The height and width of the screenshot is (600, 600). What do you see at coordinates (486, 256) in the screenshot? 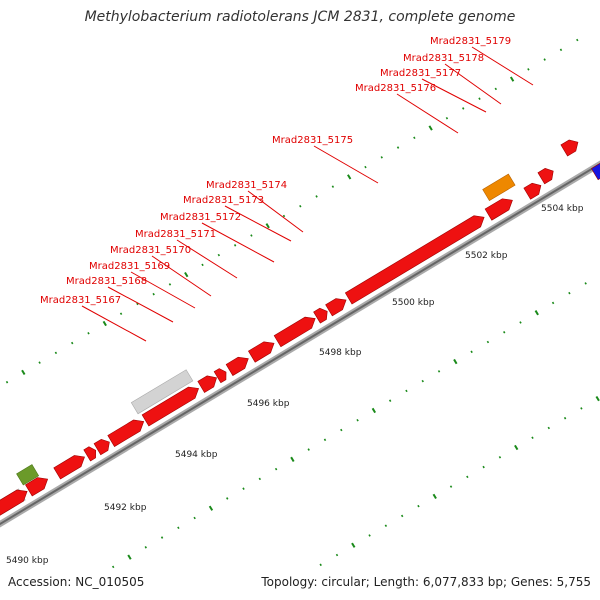
I see `scale-label: 5502 kbp` at bounding box center [486, 256].